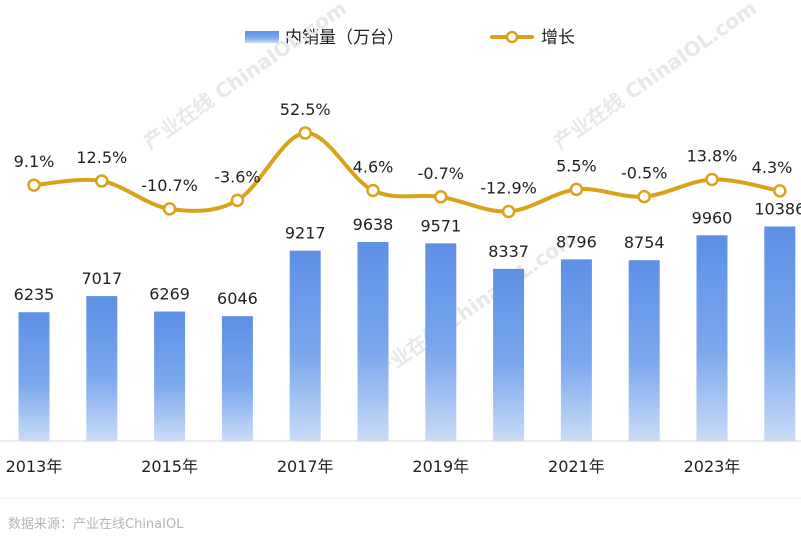 The height and width of the screenshot is (547, 801). What do you see at coordinates (305, 466) in the screenshot?
I see `x-tick-label: 2017年` at bounding box center [305, 466].